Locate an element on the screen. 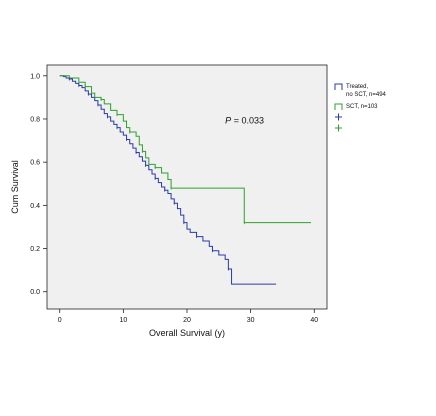 The width and height of the screenshot is (436, 416). p-value-annotation: P = 0.033 is located at coordinates (244, 120).